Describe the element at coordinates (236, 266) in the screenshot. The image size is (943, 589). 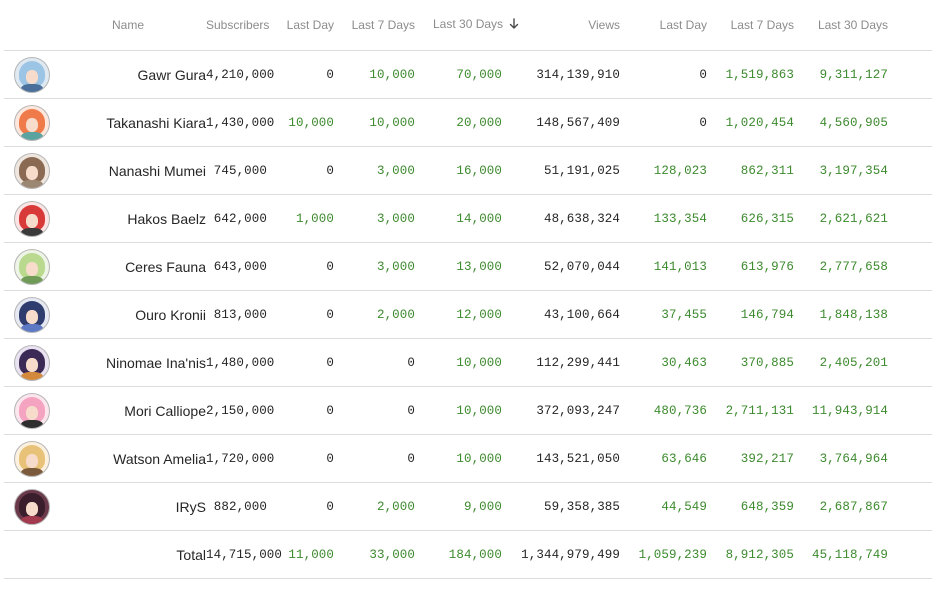
I see `cell-subscribers: 643,000` at that location.